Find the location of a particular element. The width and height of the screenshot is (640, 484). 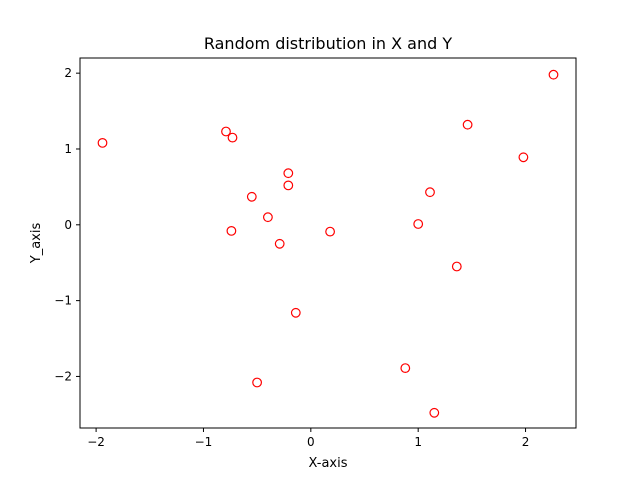

x-axis-ticks: −2 −1 0 1 2 is located at coordinates (308, 438).